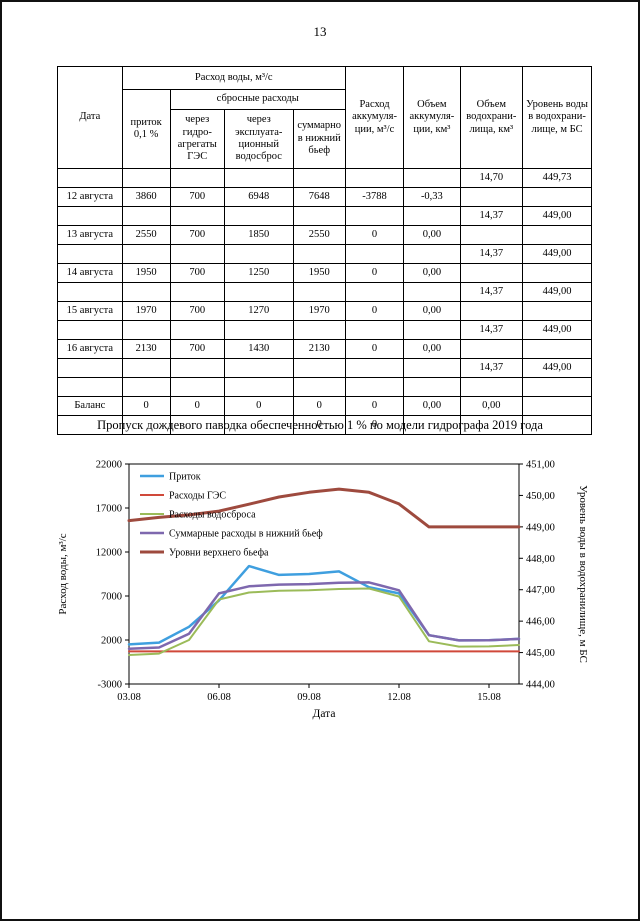  I want to click on plot-area-border, so click(324, 574).